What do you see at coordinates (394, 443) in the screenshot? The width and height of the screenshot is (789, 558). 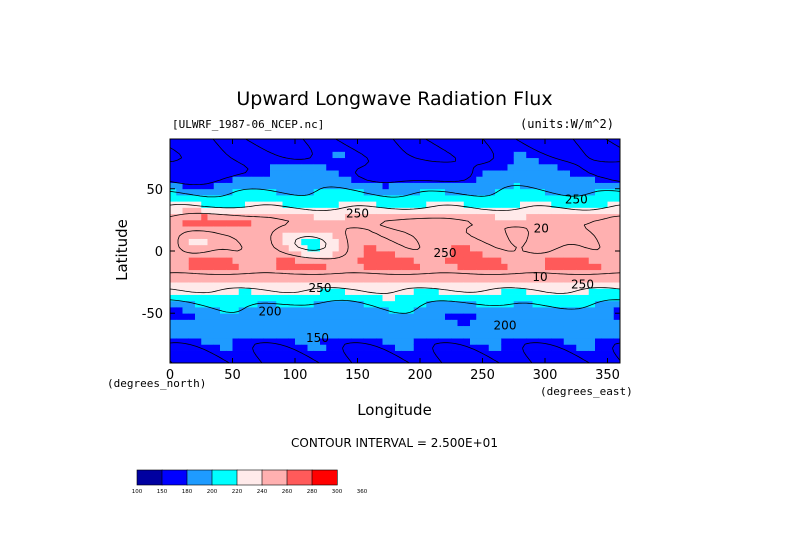 I see `contour-interval-note: CONTOUR INTERVAL = 2.500E+01` at bounding box center [394, 443].